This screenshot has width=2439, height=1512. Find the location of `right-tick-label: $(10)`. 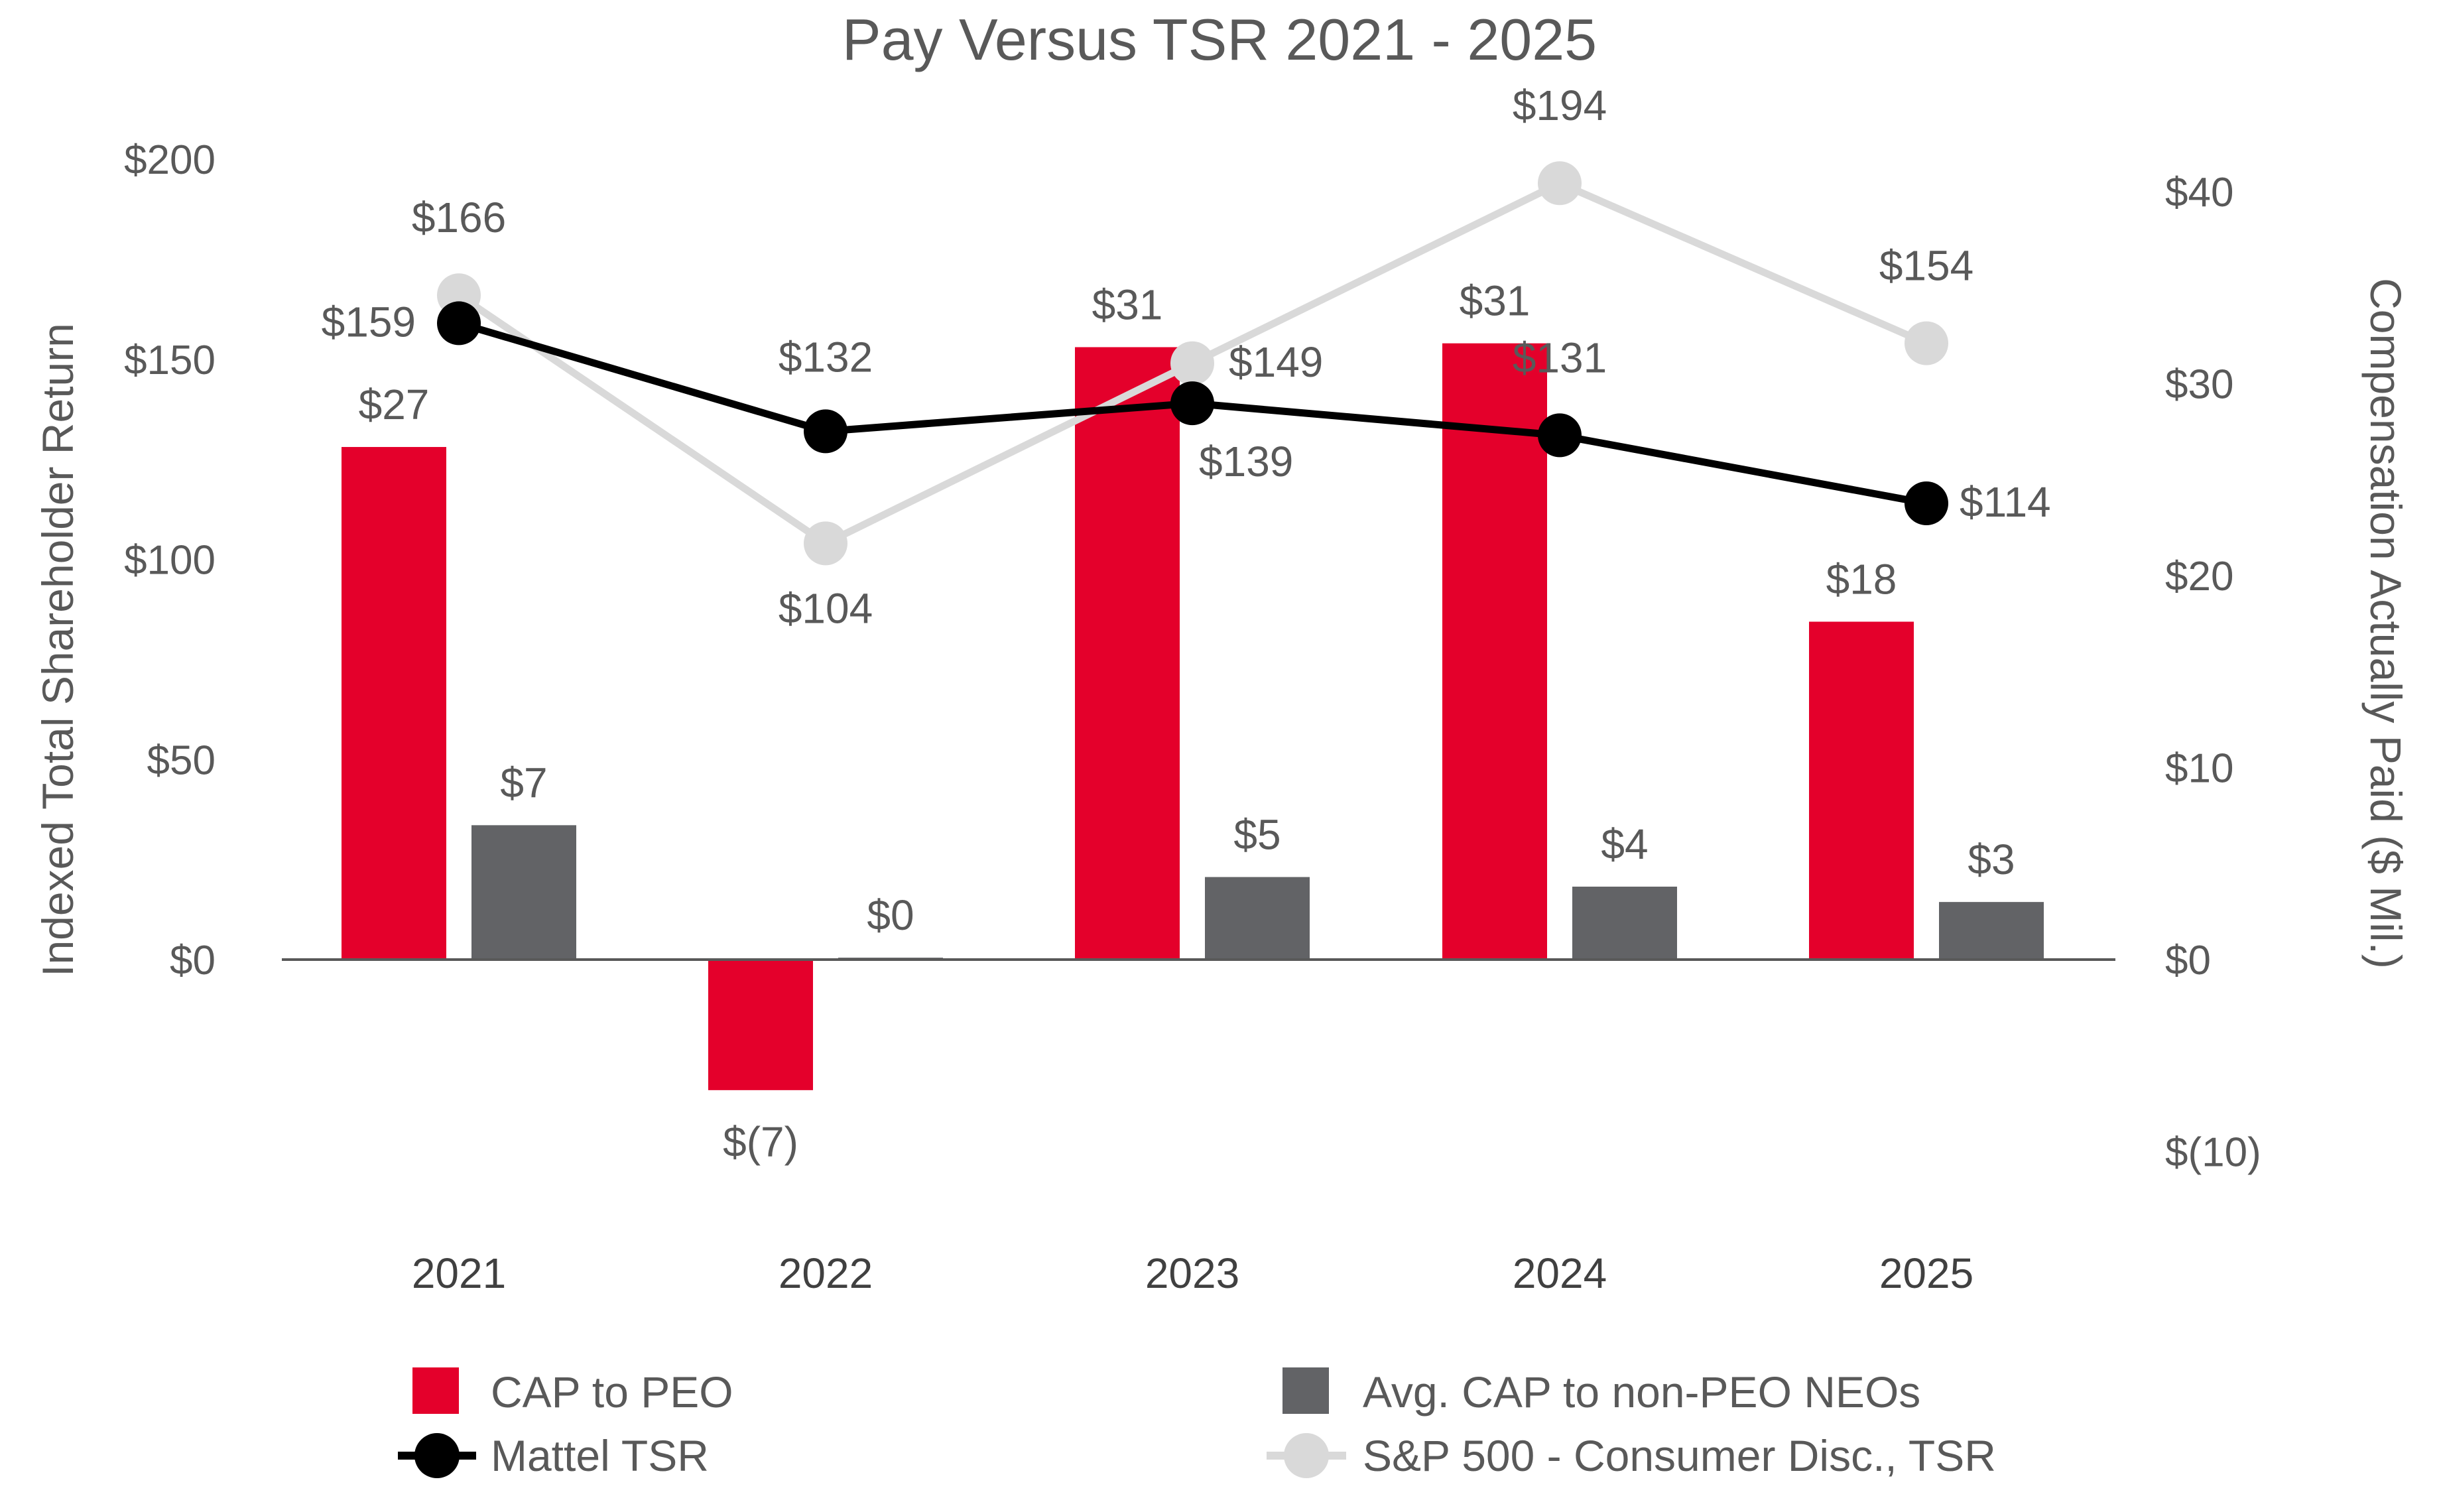

right-tick-label: $(10) is located at coordinates (2213, 1153).